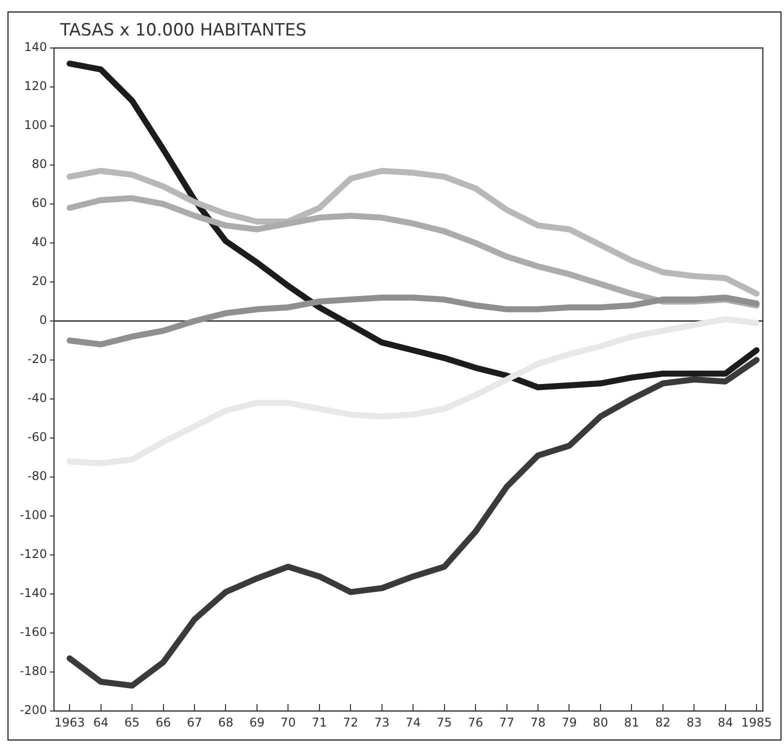  I want to click on x-tick-label: 75, so click(444, 722).